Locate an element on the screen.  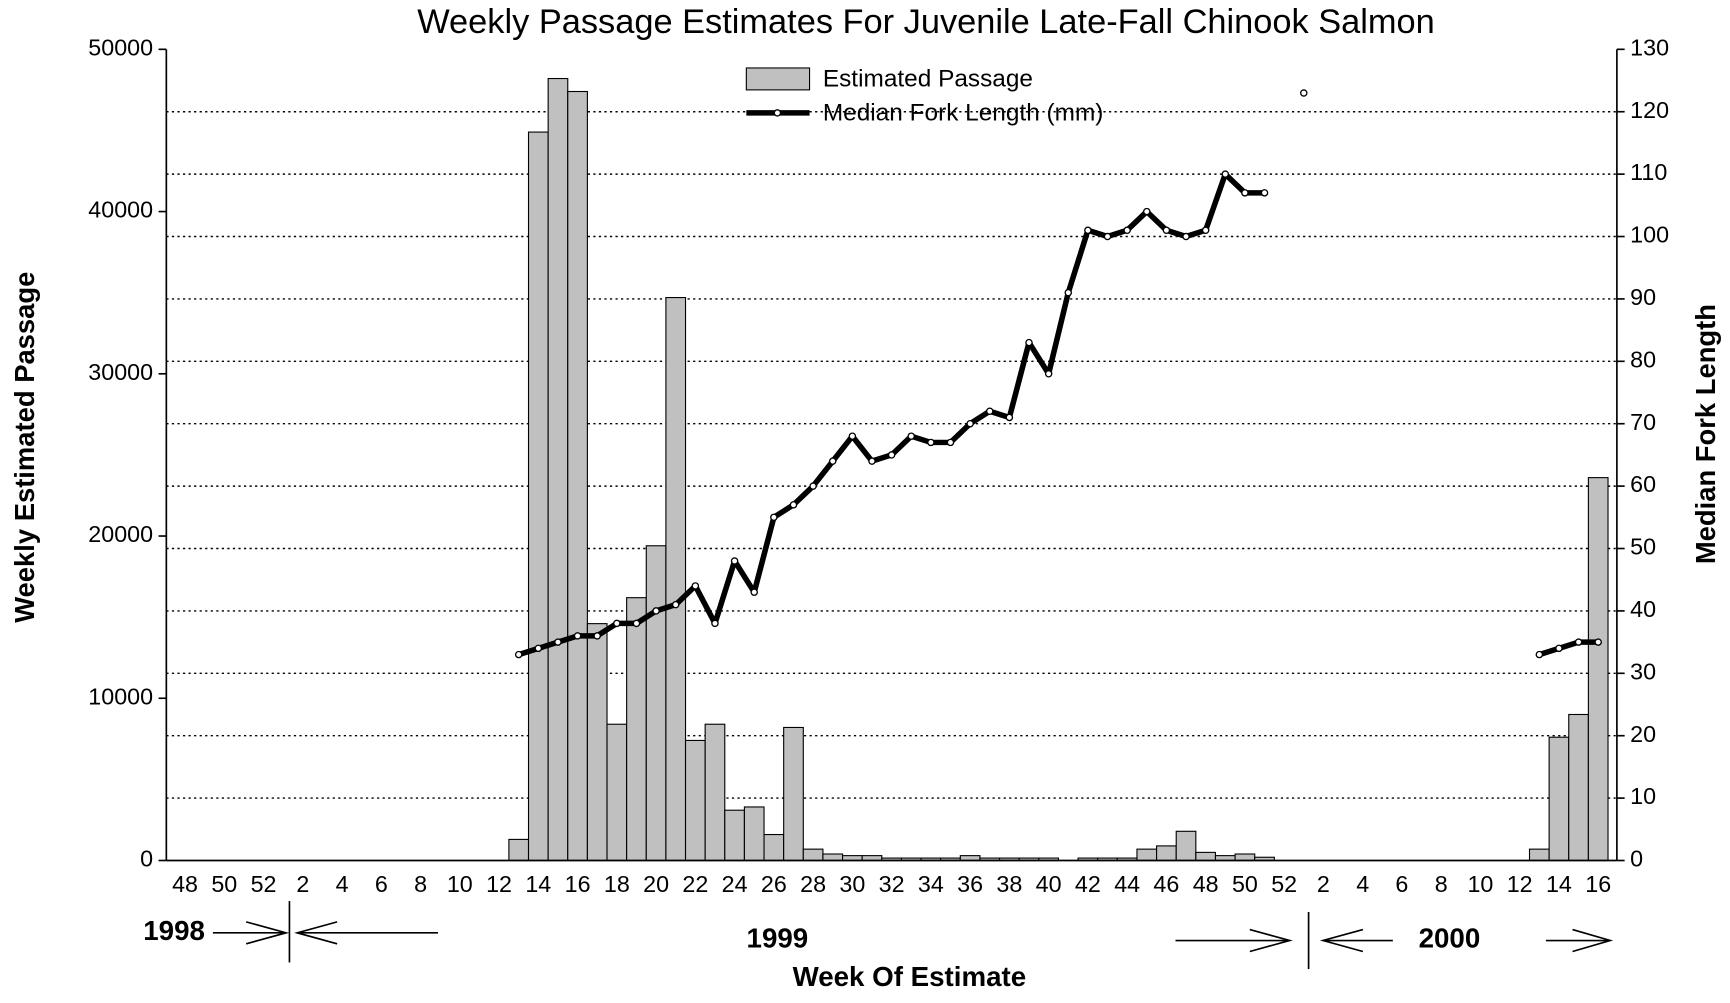
x-axis-title: Week Of Estimate is located at coordinates (910, 976).